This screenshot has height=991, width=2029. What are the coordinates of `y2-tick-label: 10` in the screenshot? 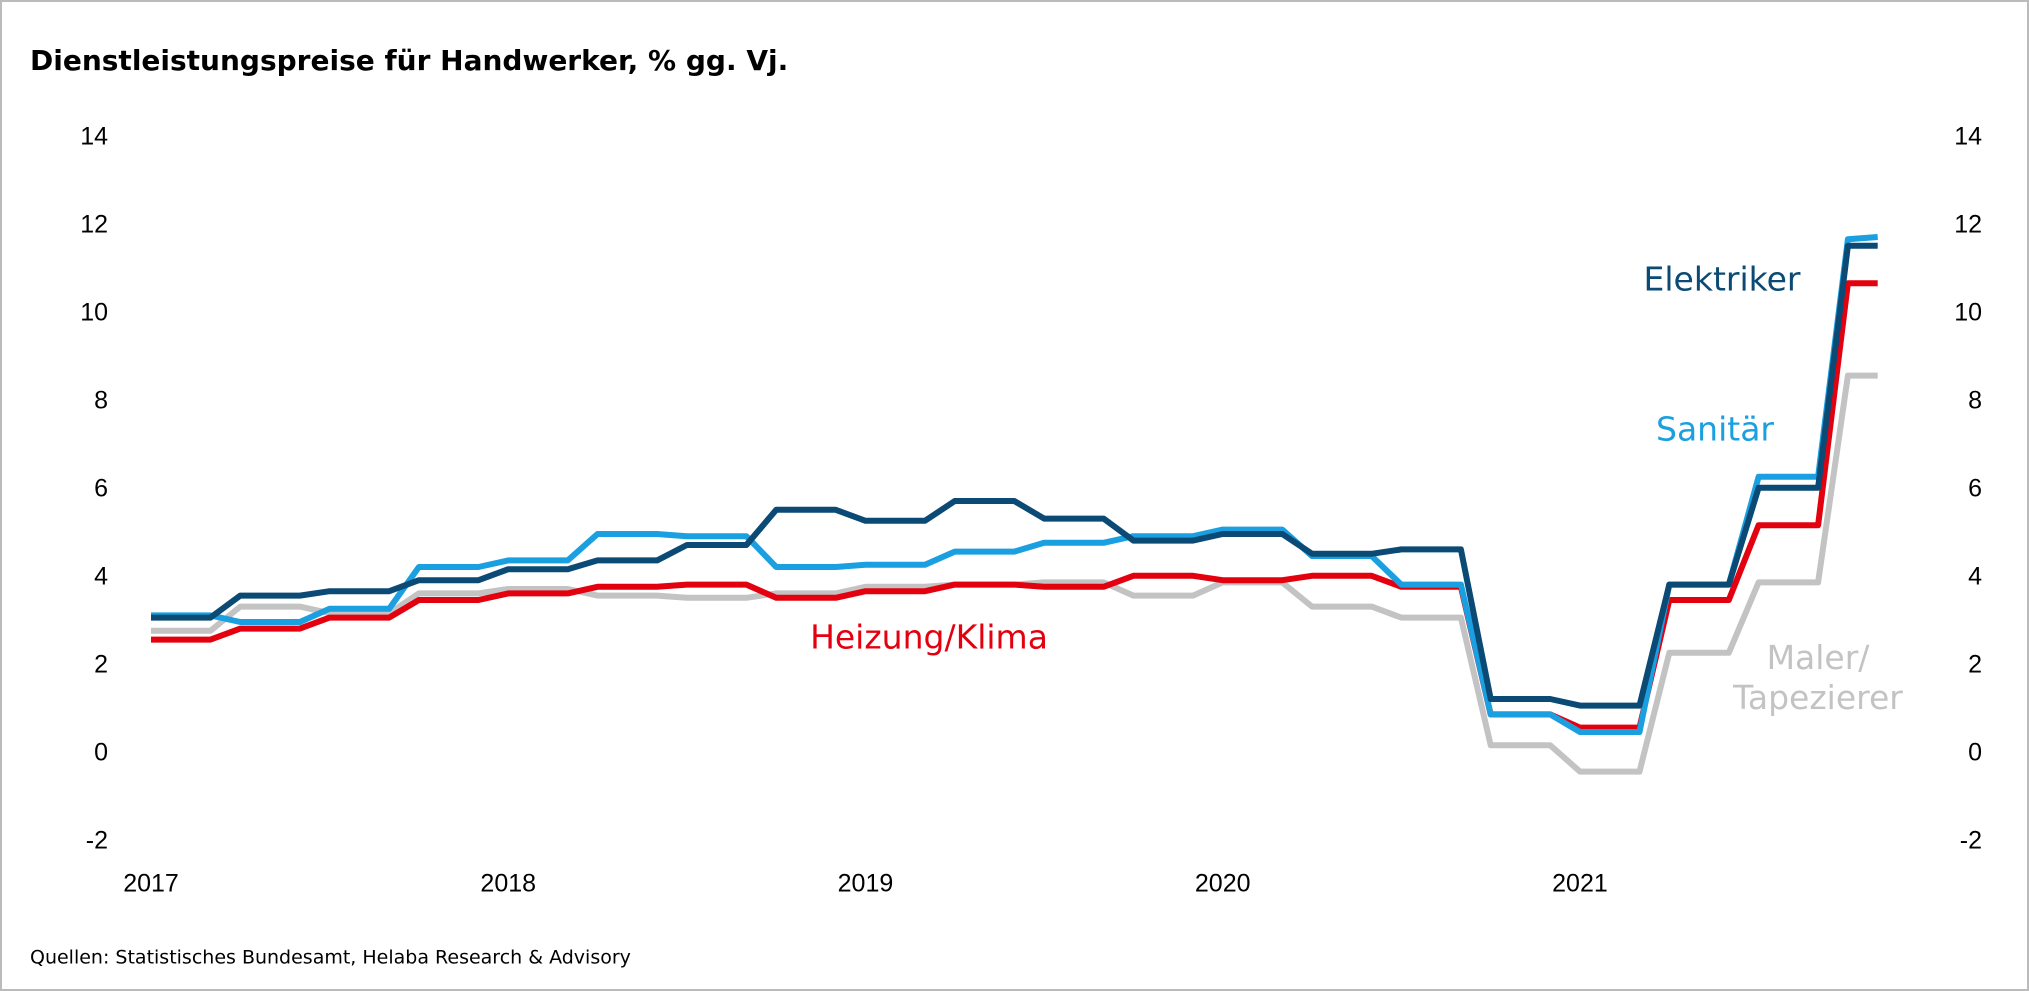 It's located at (1968, 313).